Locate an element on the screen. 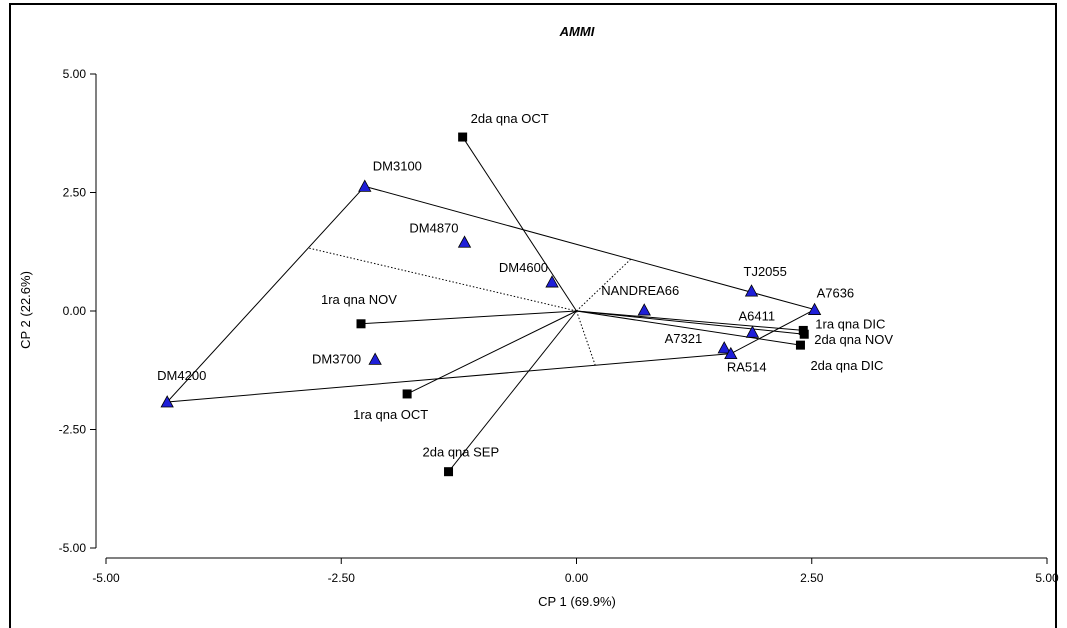  point-label: 1ra qna OCT is located at coordinates (390, 414).